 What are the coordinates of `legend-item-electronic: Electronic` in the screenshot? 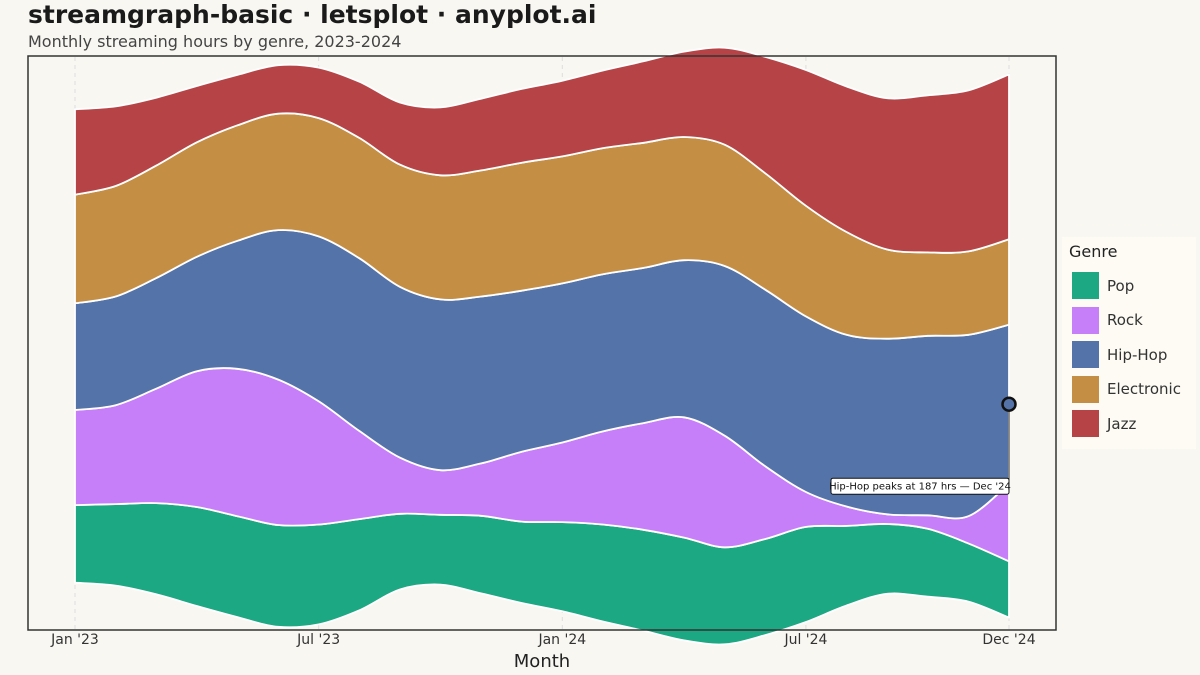 It's located at (1126, 389).